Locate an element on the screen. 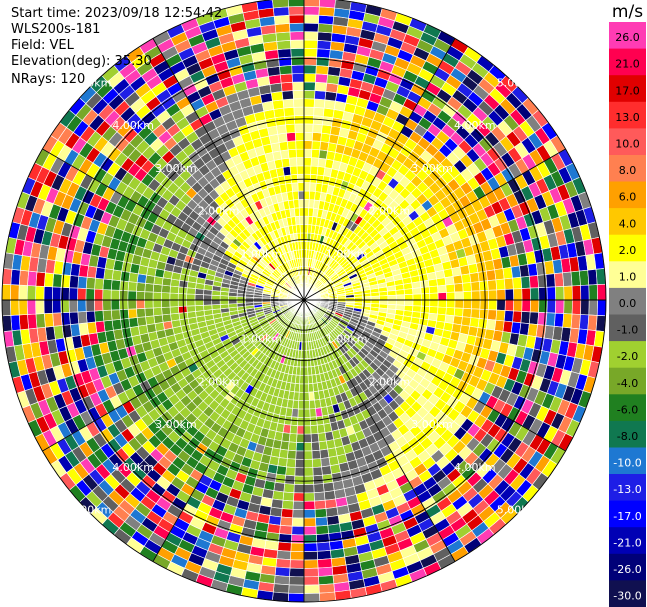 The image size is (647, 607). colorbar-tick-label: -10.0 is located at coordinates (627, 463).